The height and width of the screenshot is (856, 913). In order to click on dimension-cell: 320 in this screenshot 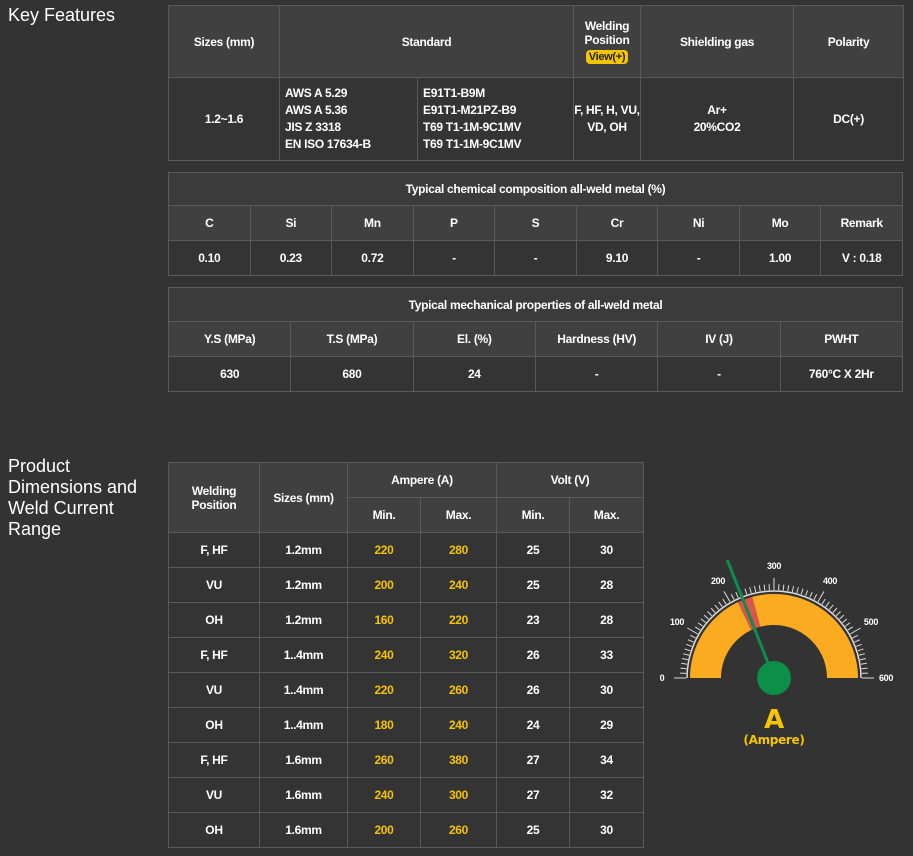, I will do `click(458, 655)`.